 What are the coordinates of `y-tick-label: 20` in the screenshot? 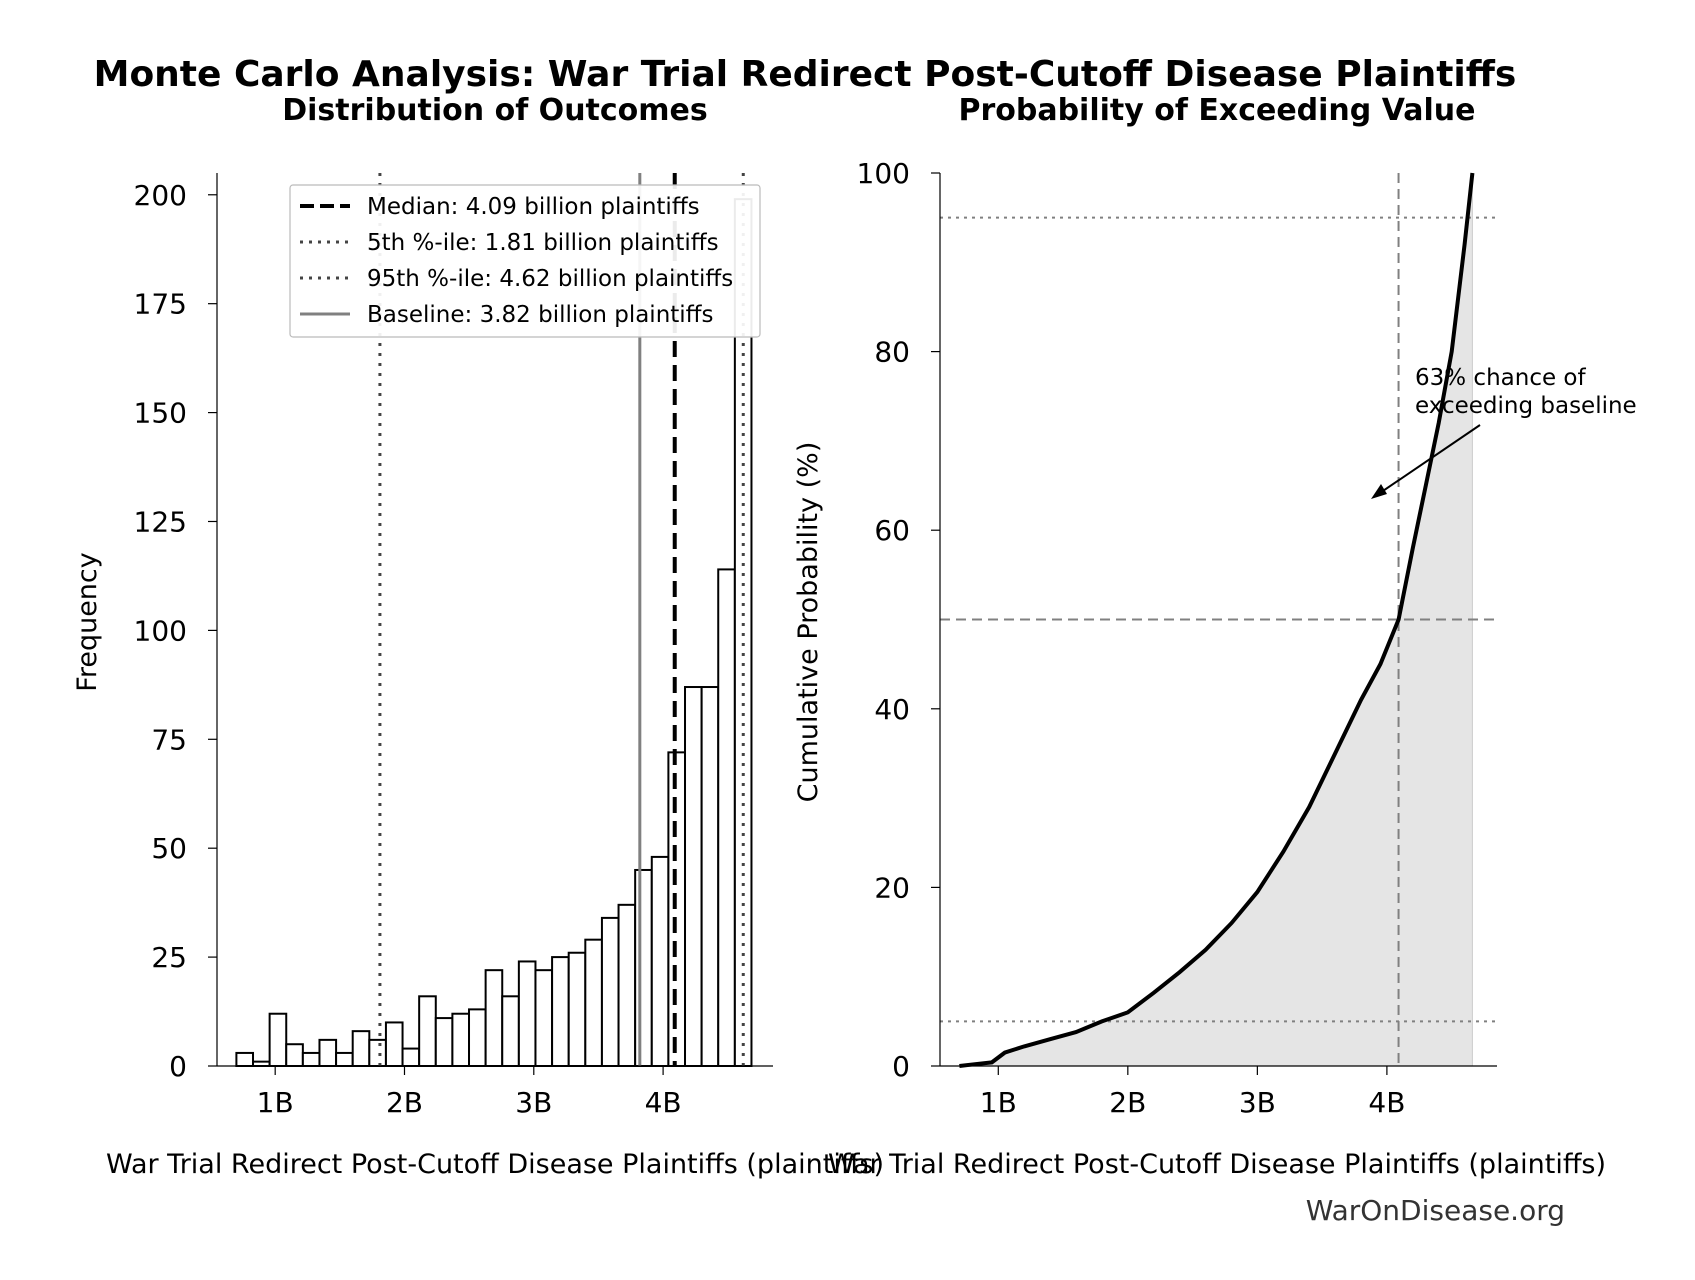 It's located at (892, 887).